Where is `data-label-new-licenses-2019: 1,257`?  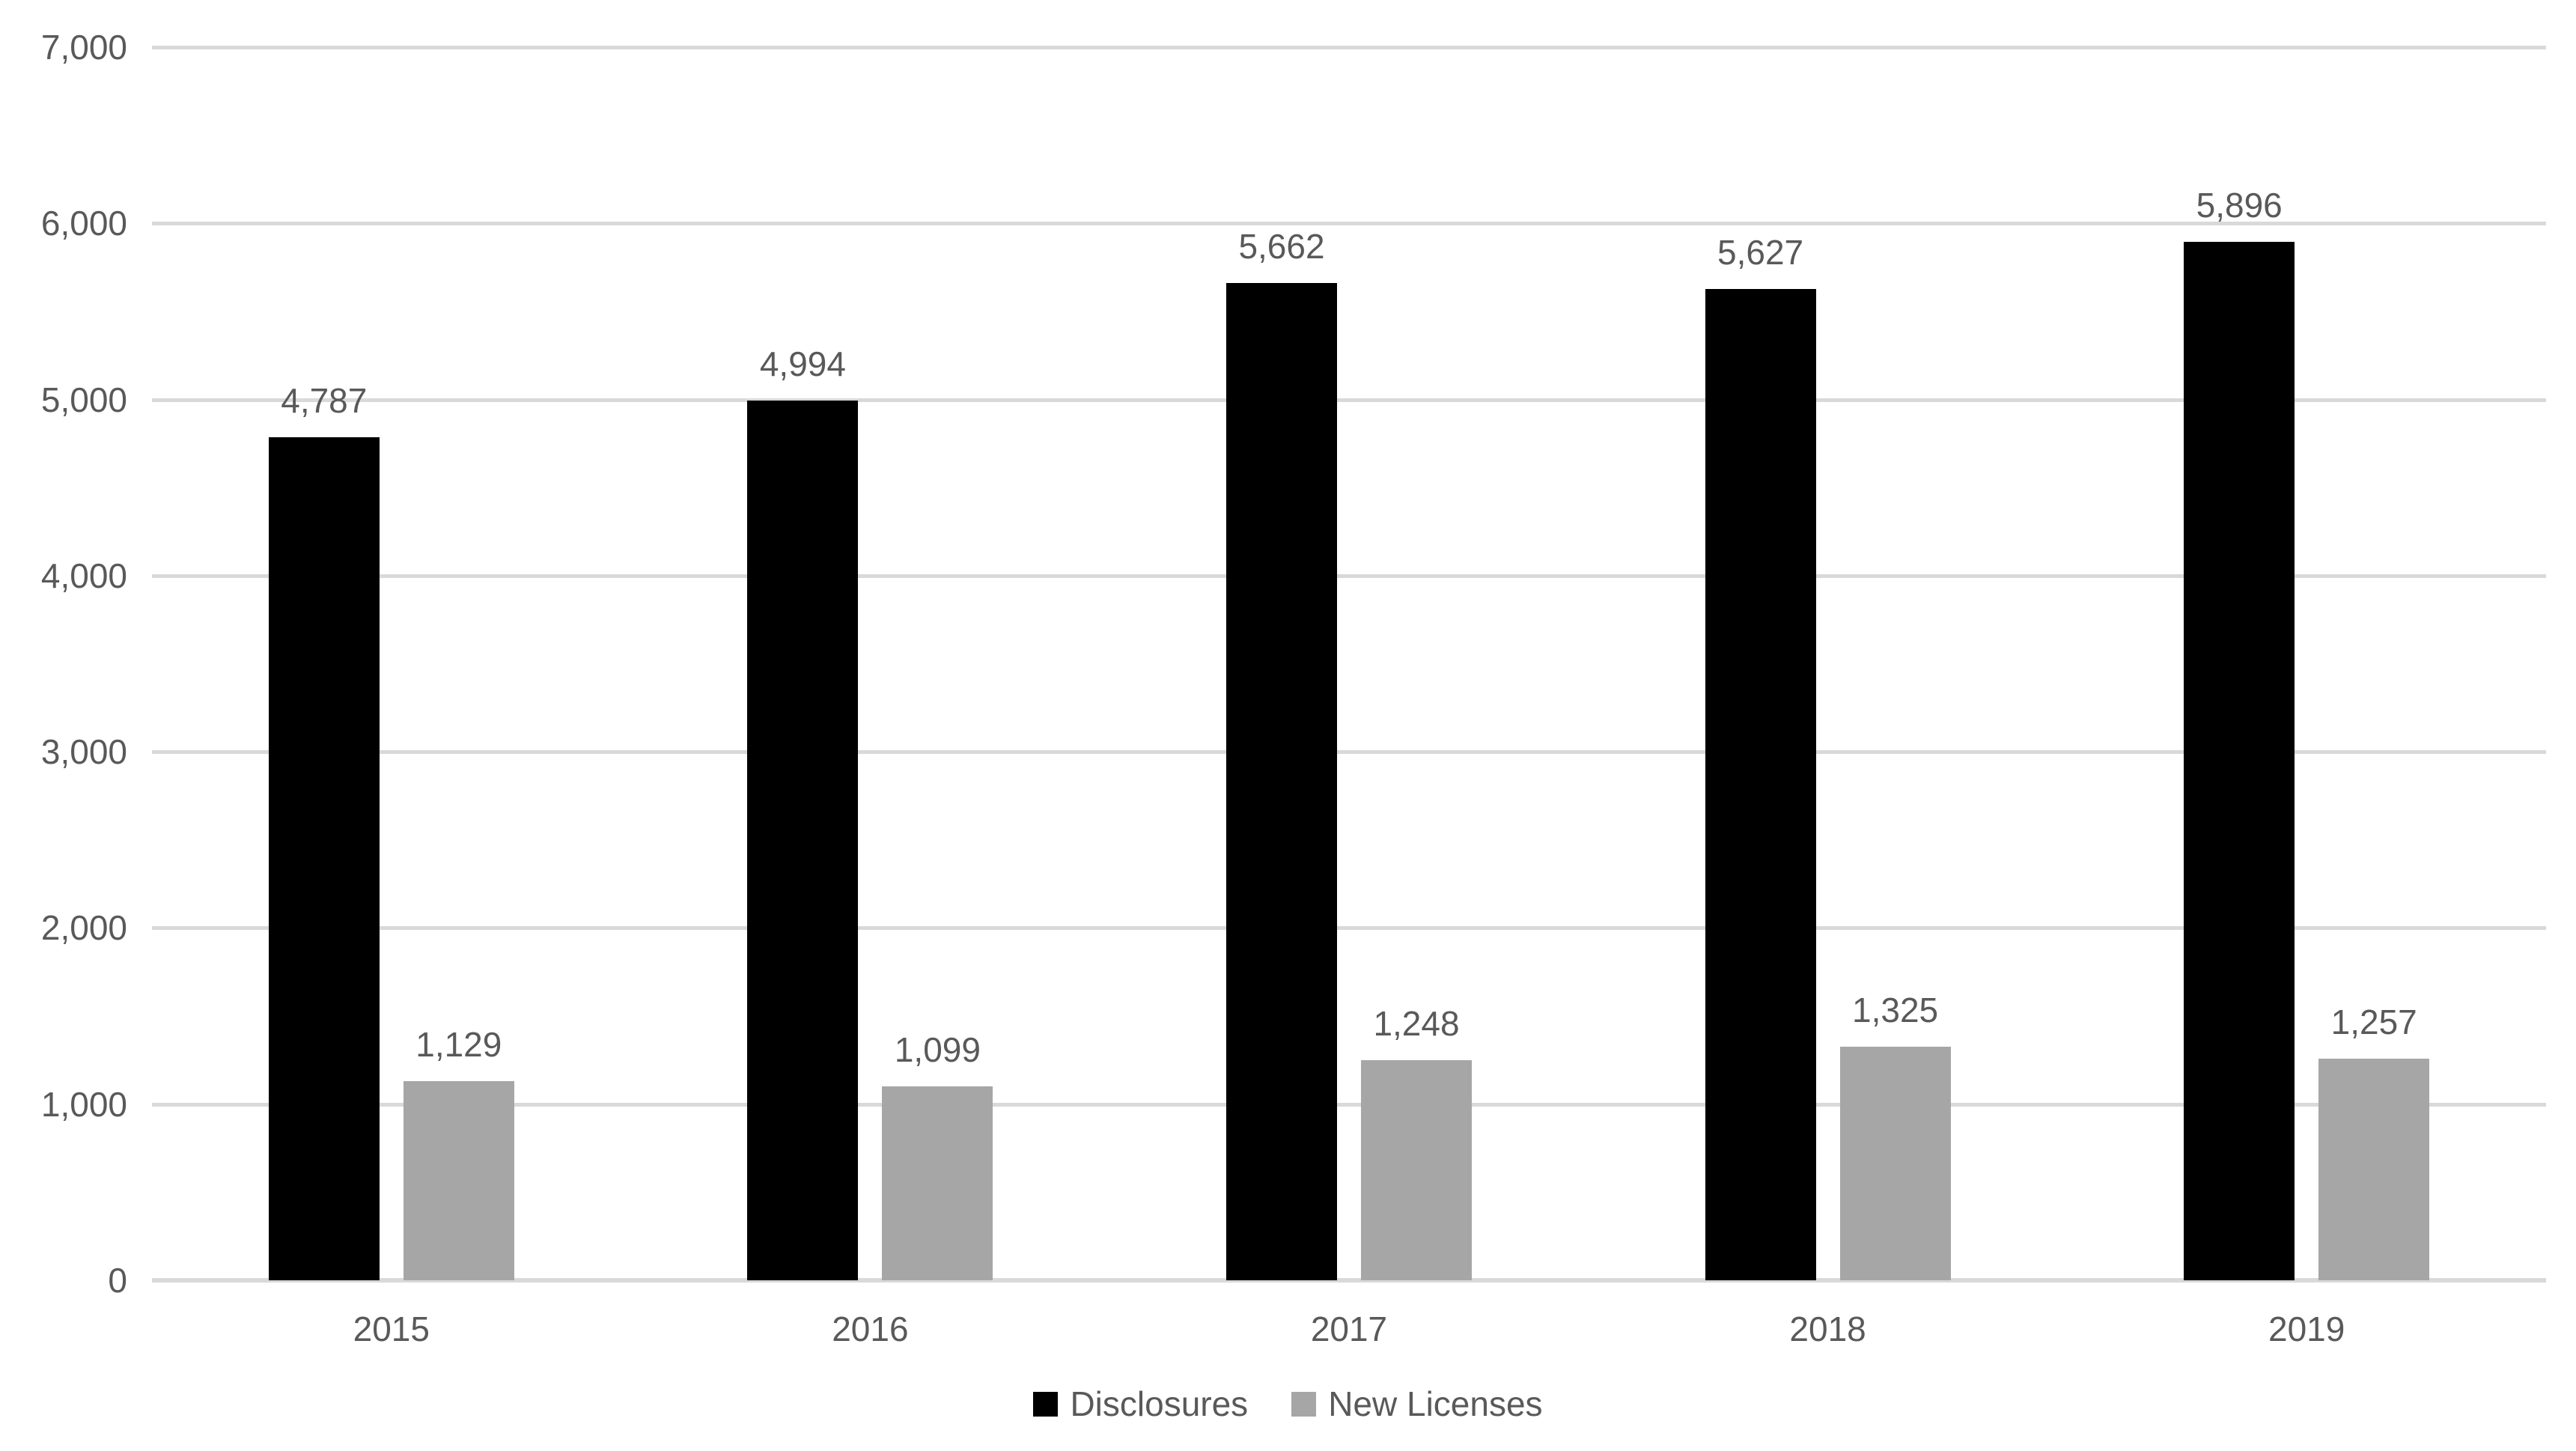 data-label-new-licenses-2019: 1,257 is located at coordinates (2373, 1022).